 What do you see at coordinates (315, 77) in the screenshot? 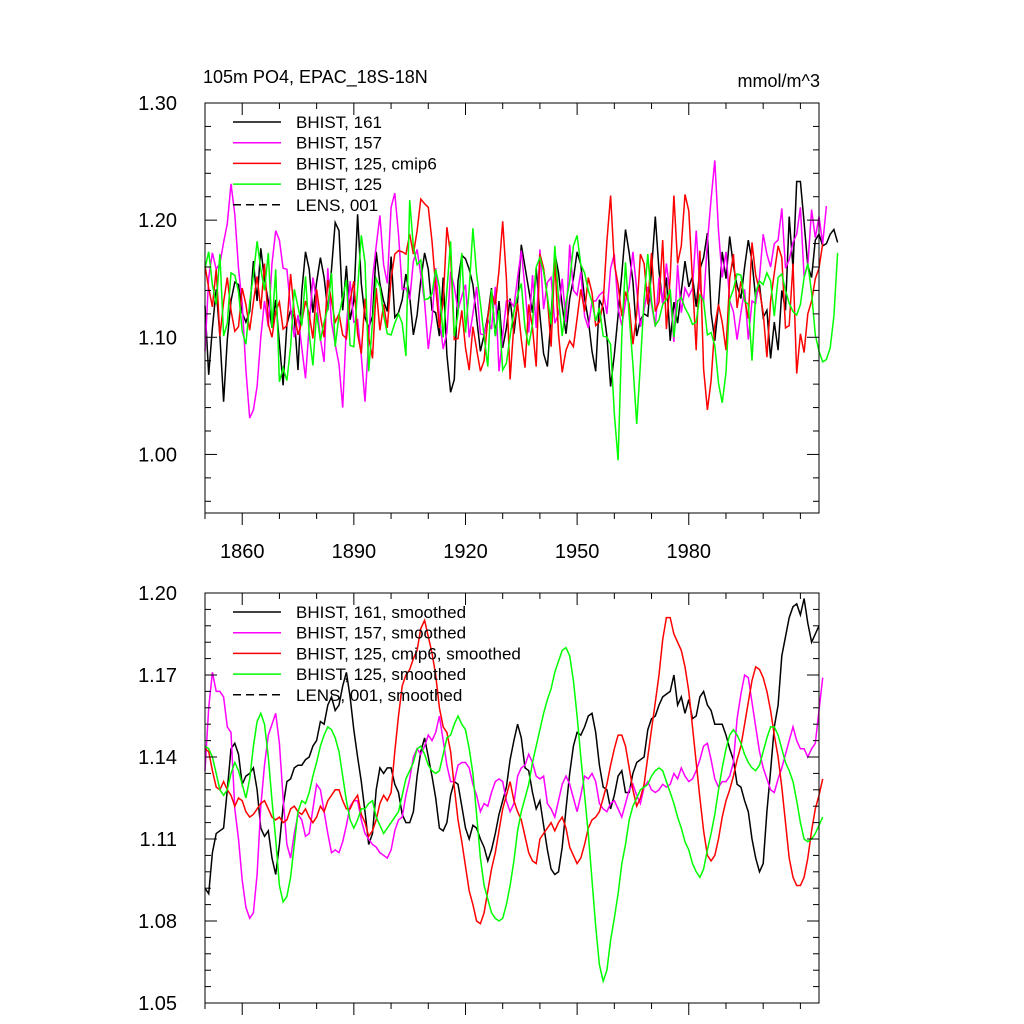
I see `chart-title: 105m PO4, EPAC_18S-18N` at bounding box center [315, 77].